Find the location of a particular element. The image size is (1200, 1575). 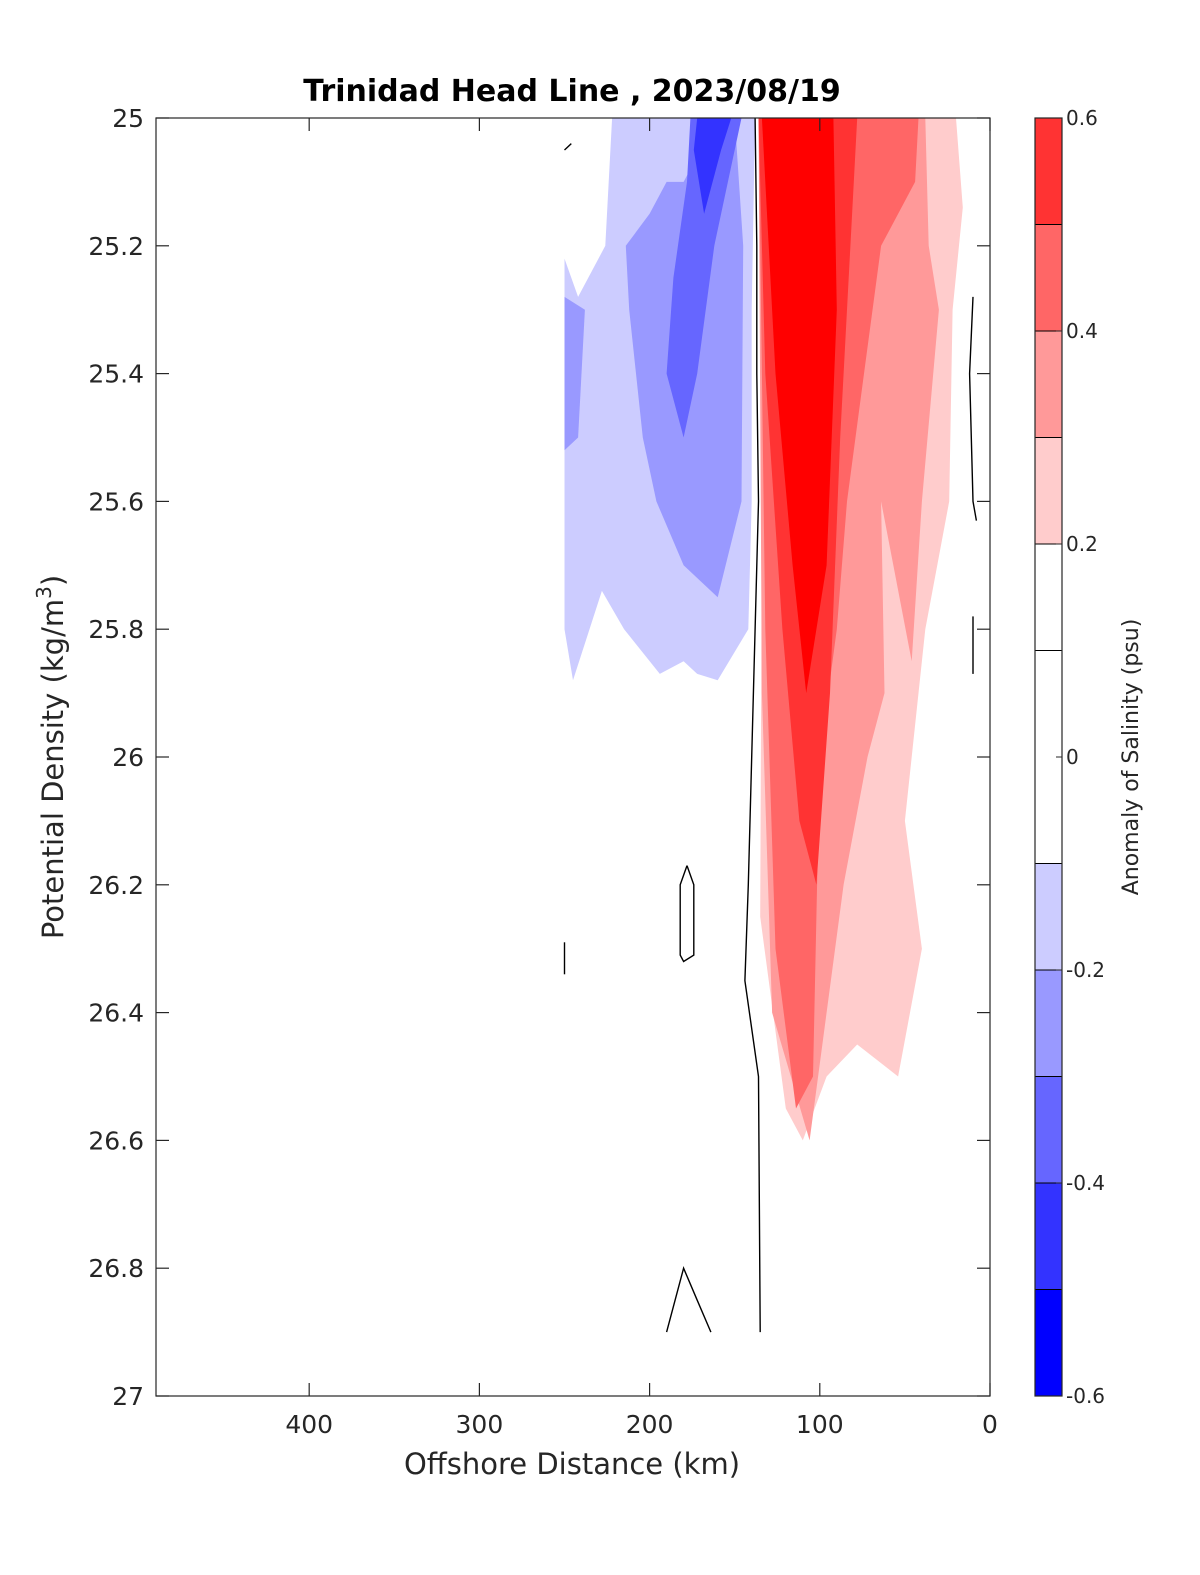

colorbar-tick-label: -0.6 is located at coordinates (1085, 1396).